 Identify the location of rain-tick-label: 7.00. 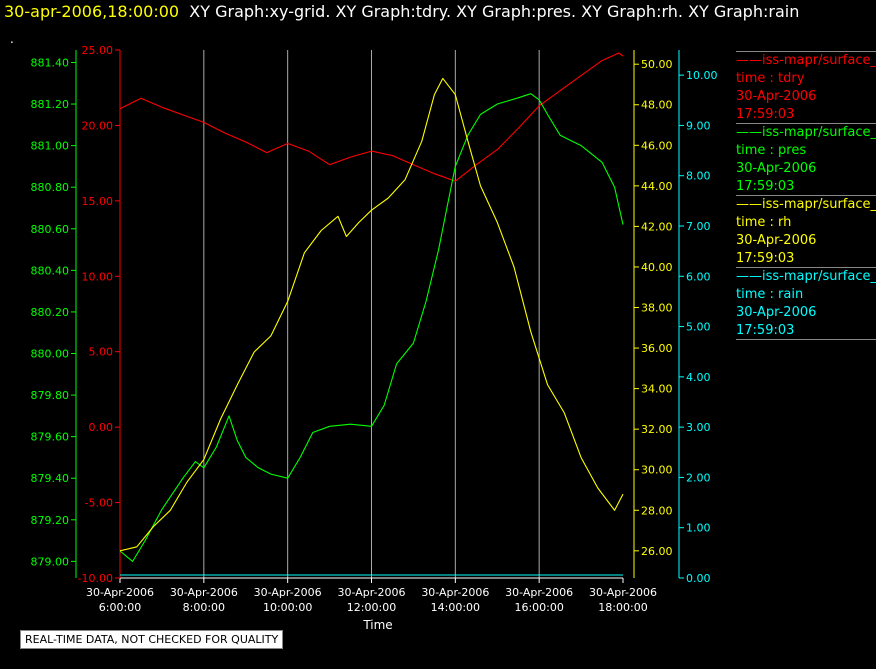
(698, 226).